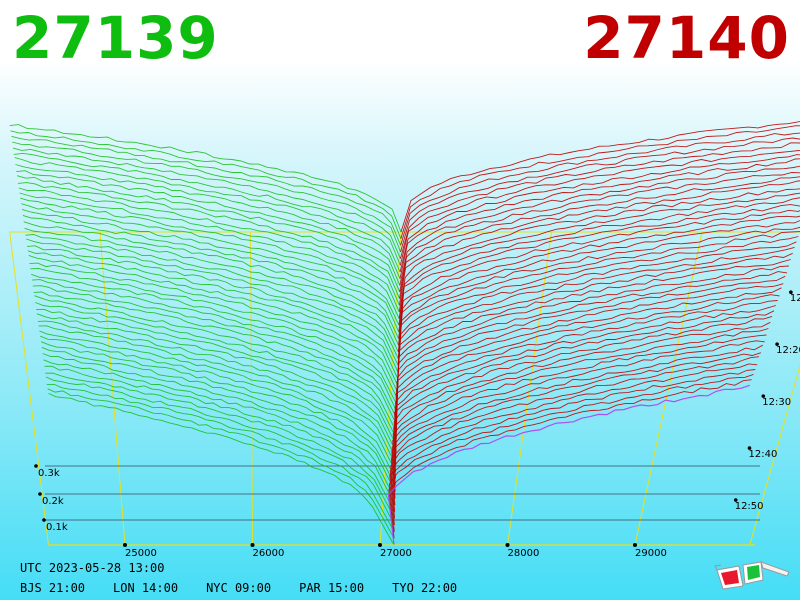 This screenshot has height=600, width=800. Describe the element at coordinates (753, 574) in the screenshot. I see `3d-glasses-icon` at that location.